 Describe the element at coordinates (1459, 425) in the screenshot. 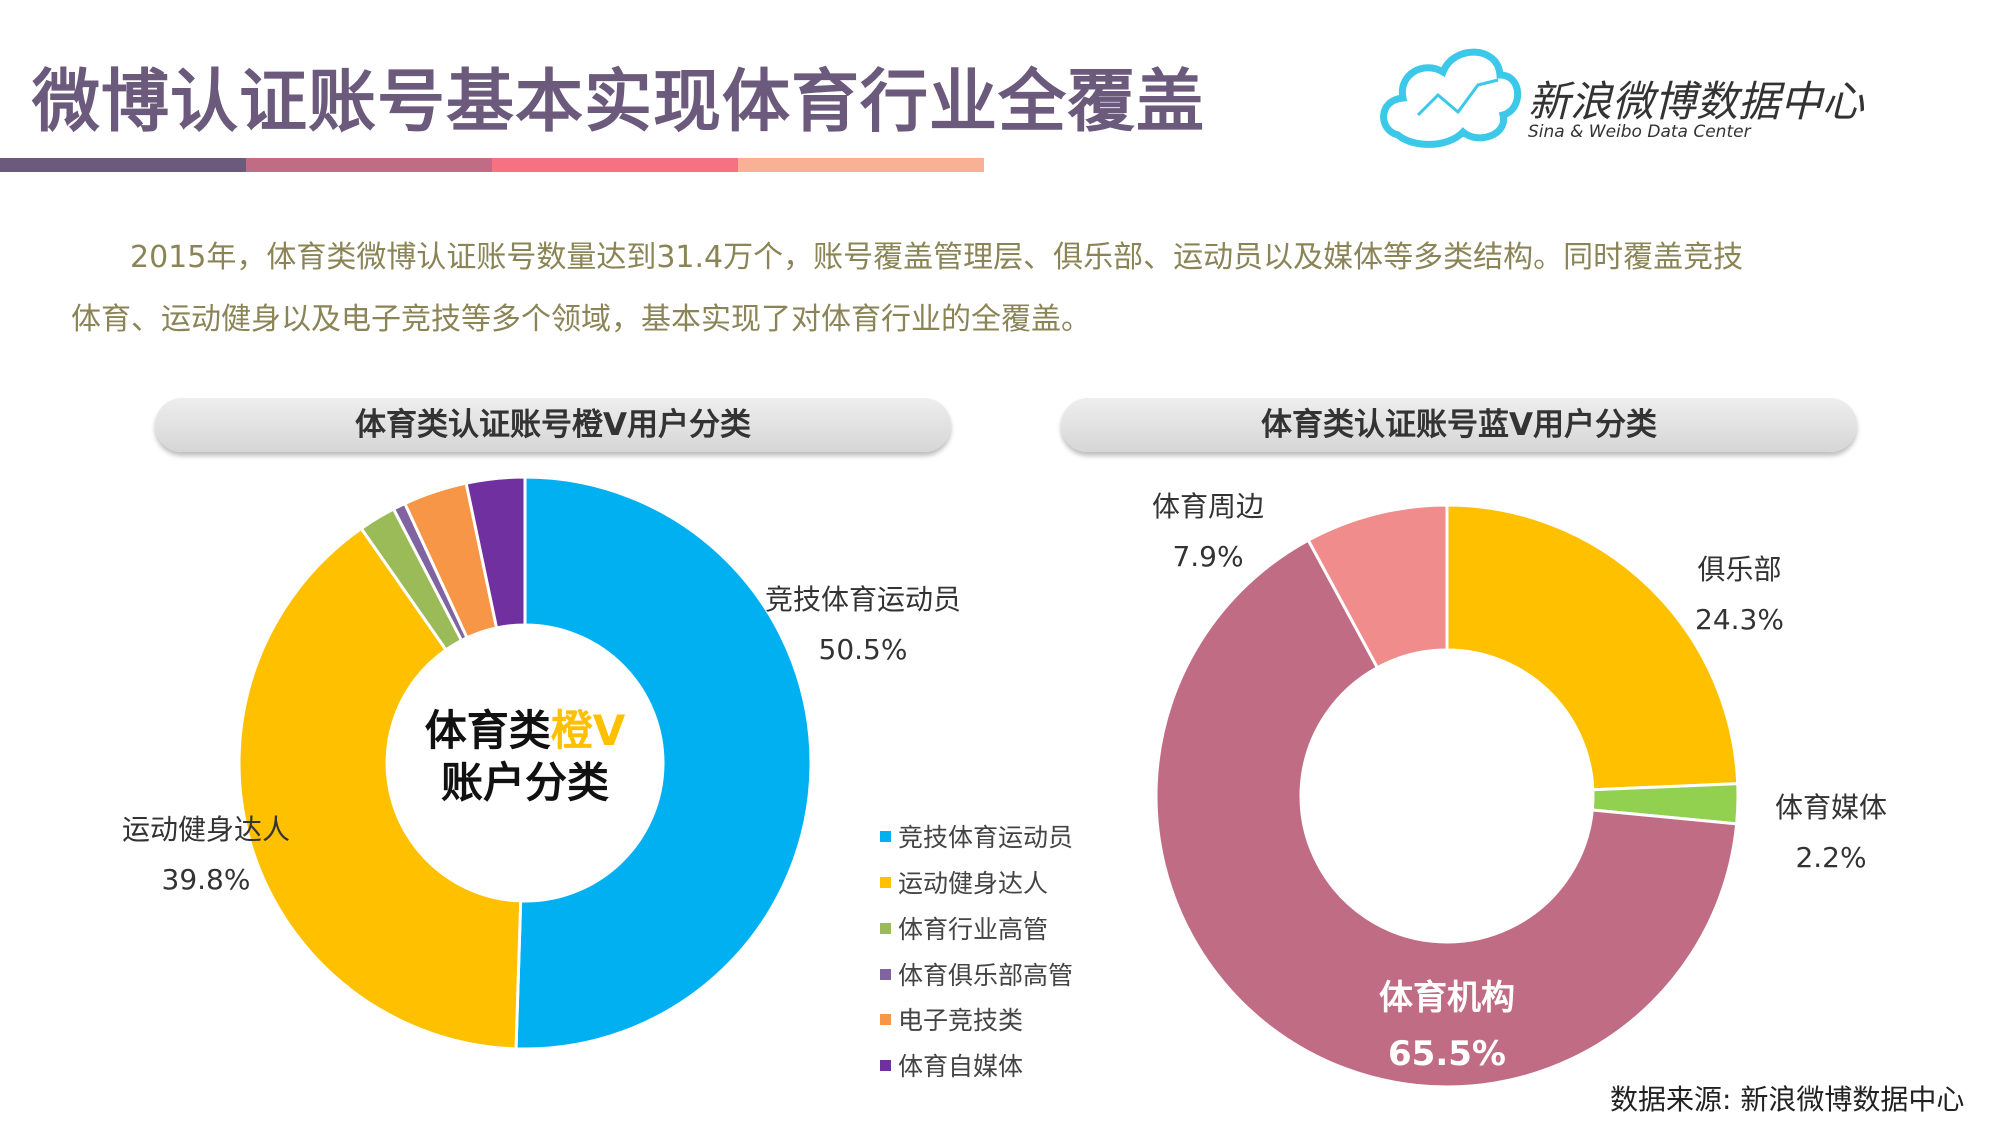

I see `blue-v-chart-title: 体育类认证账号蓝V用户分类` at that location.